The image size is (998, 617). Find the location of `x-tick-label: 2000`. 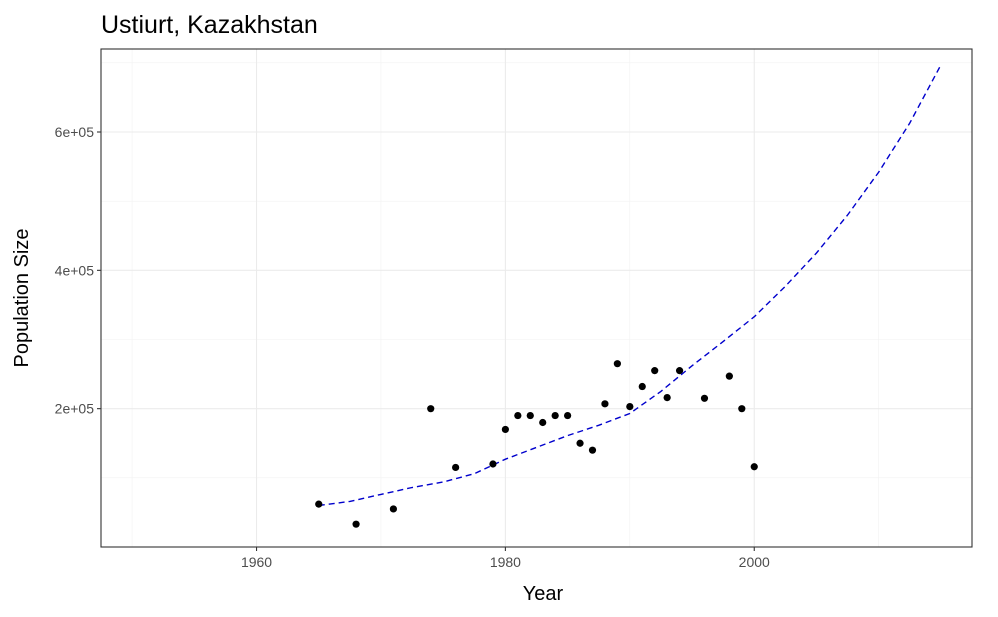

x-tick-label: 2000 is located at coordinates (754, 562).